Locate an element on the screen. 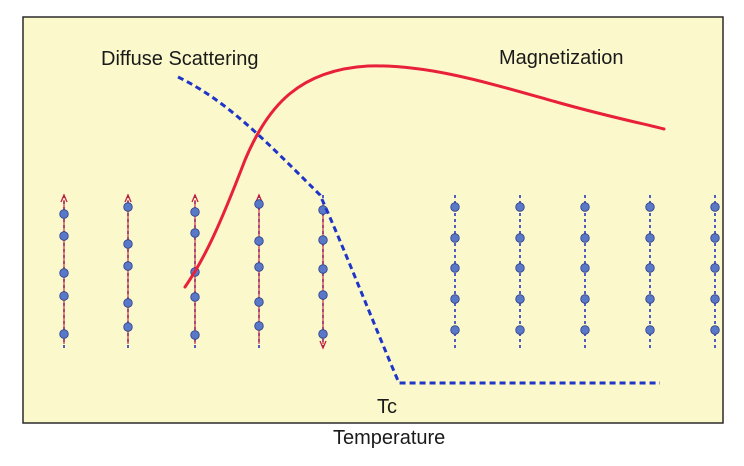 This screenshot has width=744, height=466. spin-arrowhead-down is located at coordinates (323, 345).